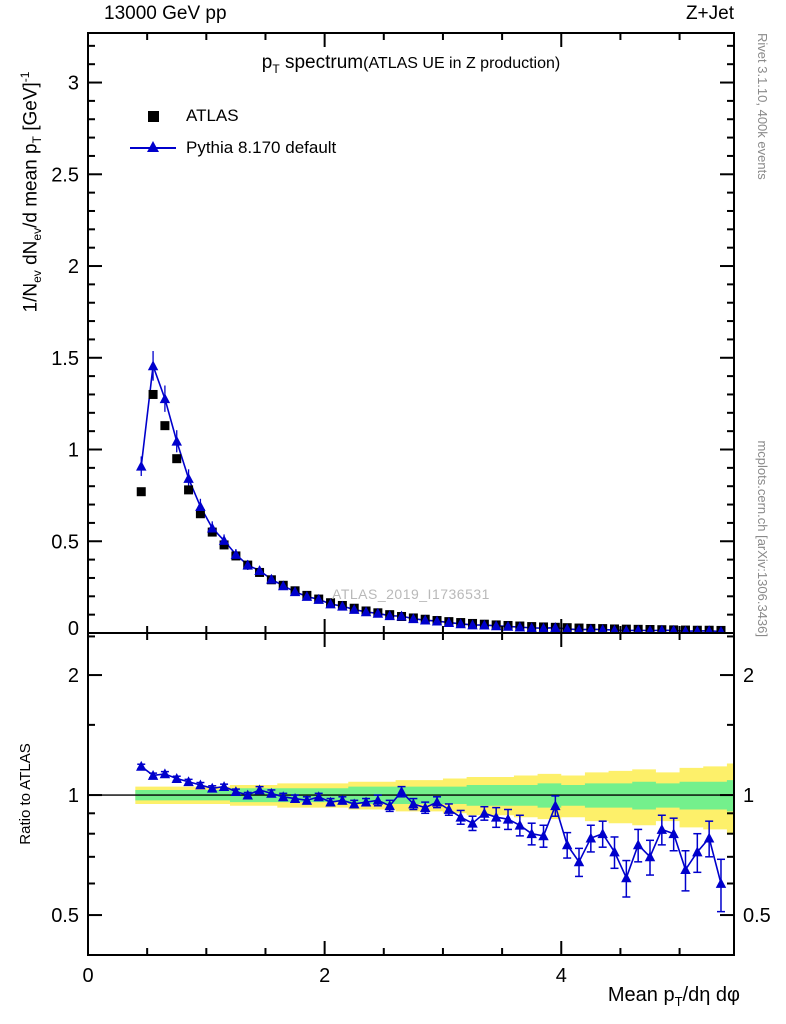 The height and width of the screenshot is (1024, 786). What do you see at coordinates (321, 62) in the screenshot?
I see `plot-title-text: spectrum` at bounding box center [321, 62].